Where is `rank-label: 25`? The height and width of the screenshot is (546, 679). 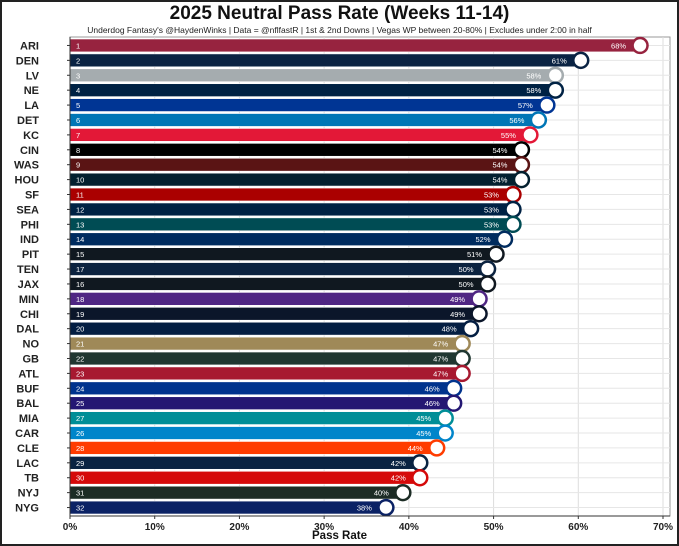
rank-label: 25 is located at coordinates (80, 403).